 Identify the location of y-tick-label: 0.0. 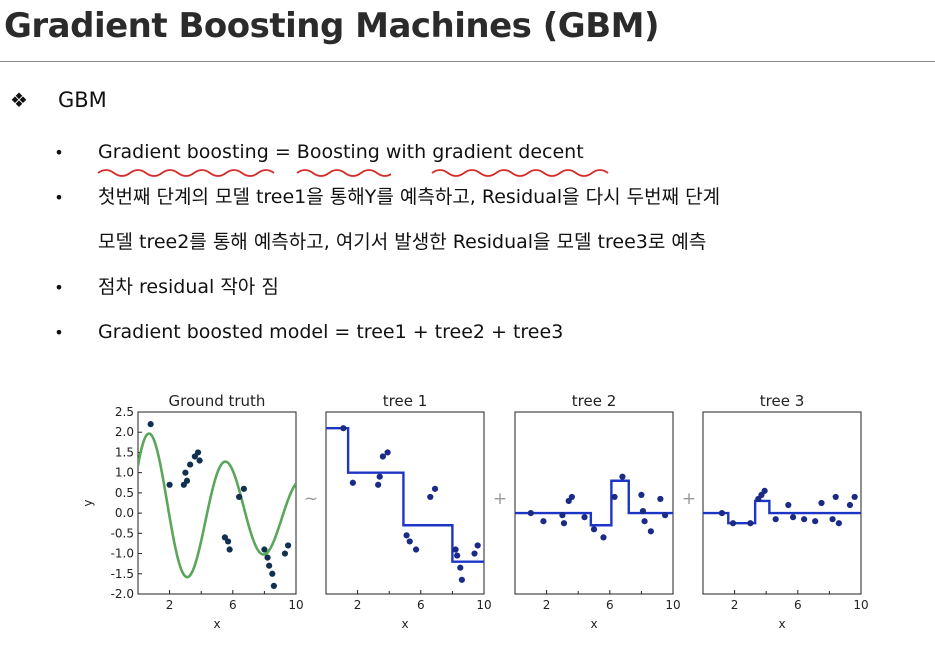
(124, 513).